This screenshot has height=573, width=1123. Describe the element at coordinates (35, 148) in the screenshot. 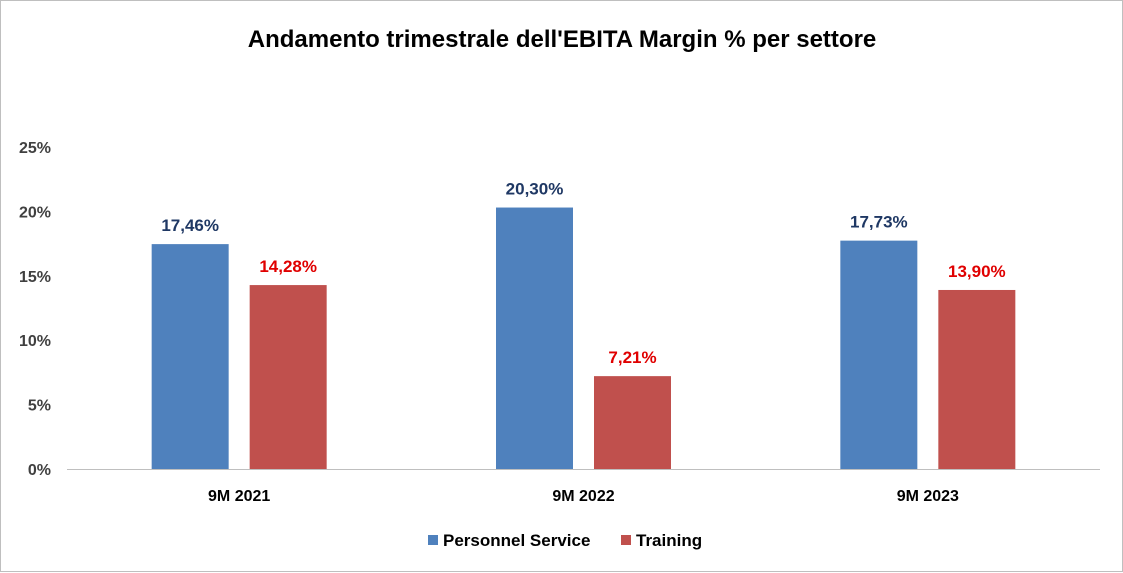

I see `y-tick-label: 25%` at that location.